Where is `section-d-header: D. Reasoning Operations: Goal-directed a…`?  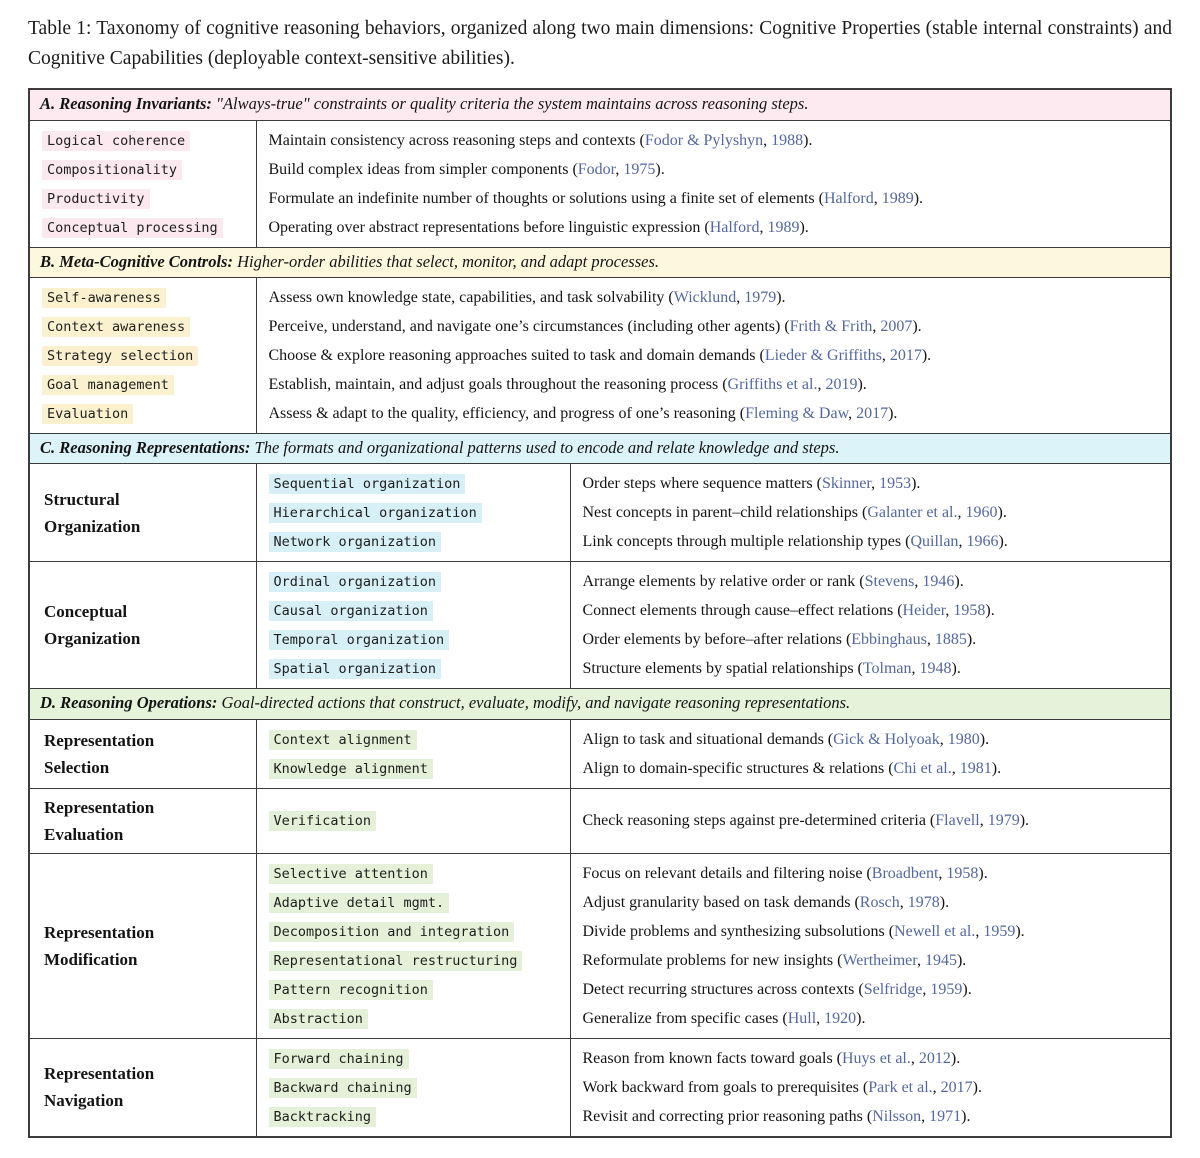 section-d-header: D. Reasoning Operations: Goal-directed a… is located at coordinates (600, 704).